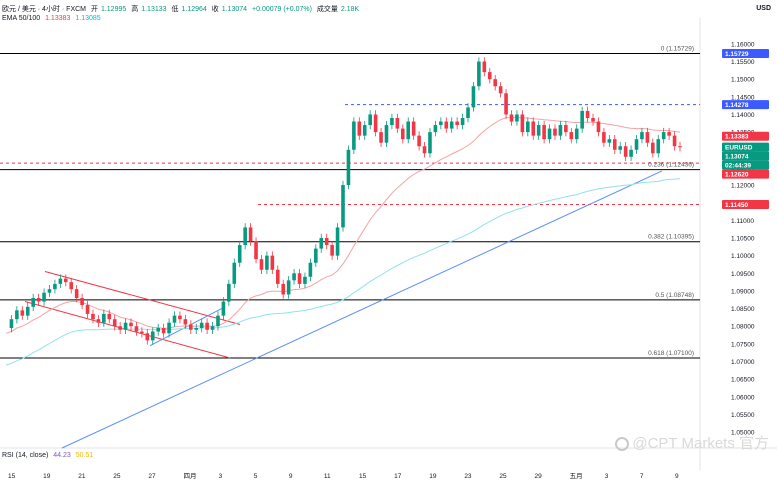 The width and height of the screenshot is (777, 482). What do you see at coordinates (53, 18) in the screenshot?
I see `ema-legend: EMA 50/100 1.13383 1.13085` at bounding box center [53, 18].